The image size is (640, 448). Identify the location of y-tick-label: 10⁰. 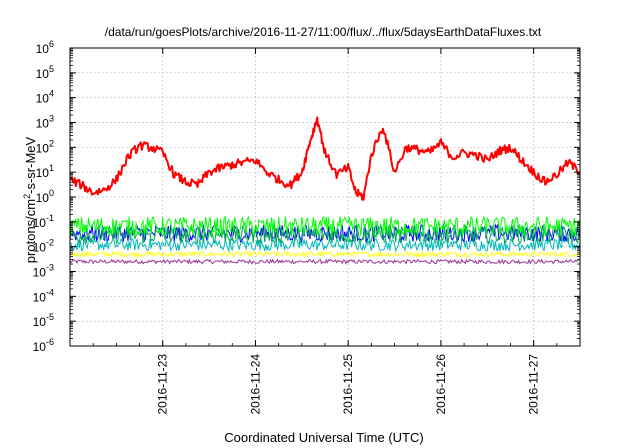
(45, 196).